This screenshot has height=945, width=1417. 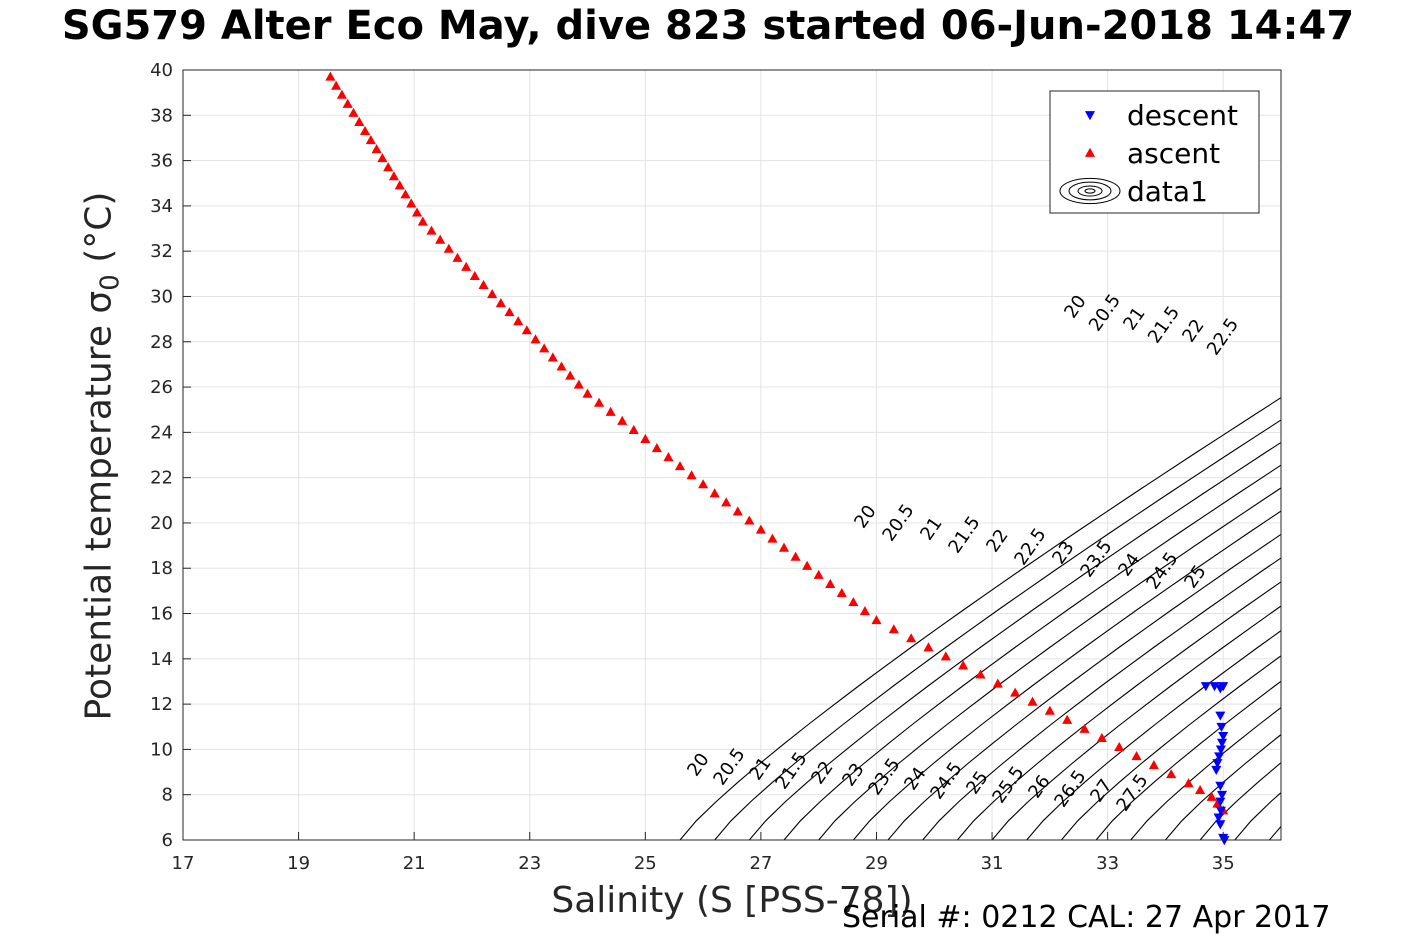 What do you see at coordinates (1223, 336) in the screenshot?
I see `contour-label: 22.5` at bounding box center [1223, 336].